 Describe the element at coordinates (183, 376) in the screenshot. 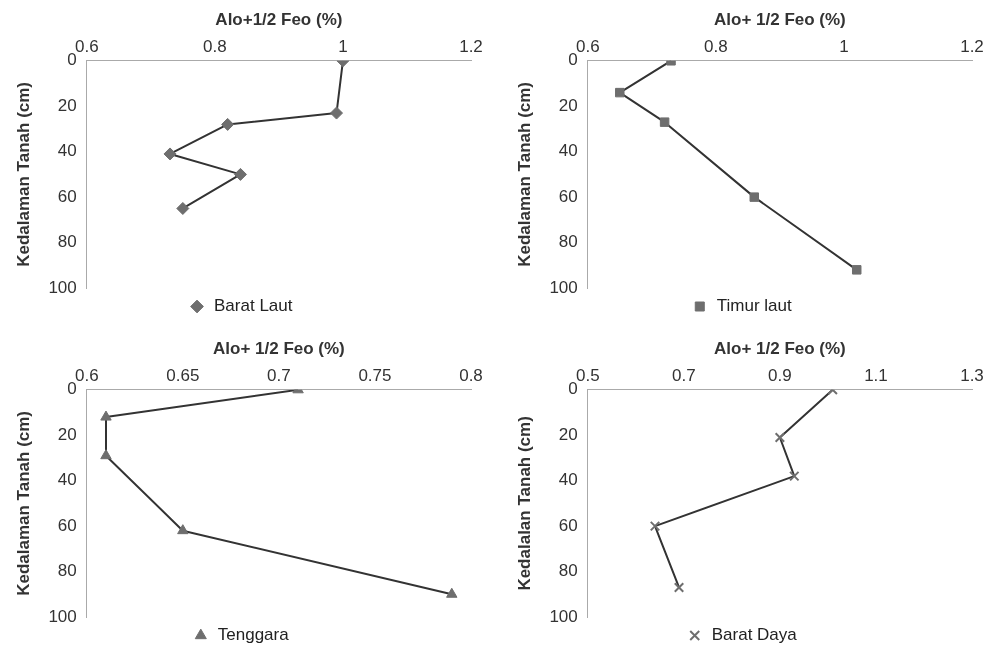

I see `x-tick-label: 0.65` at that location.